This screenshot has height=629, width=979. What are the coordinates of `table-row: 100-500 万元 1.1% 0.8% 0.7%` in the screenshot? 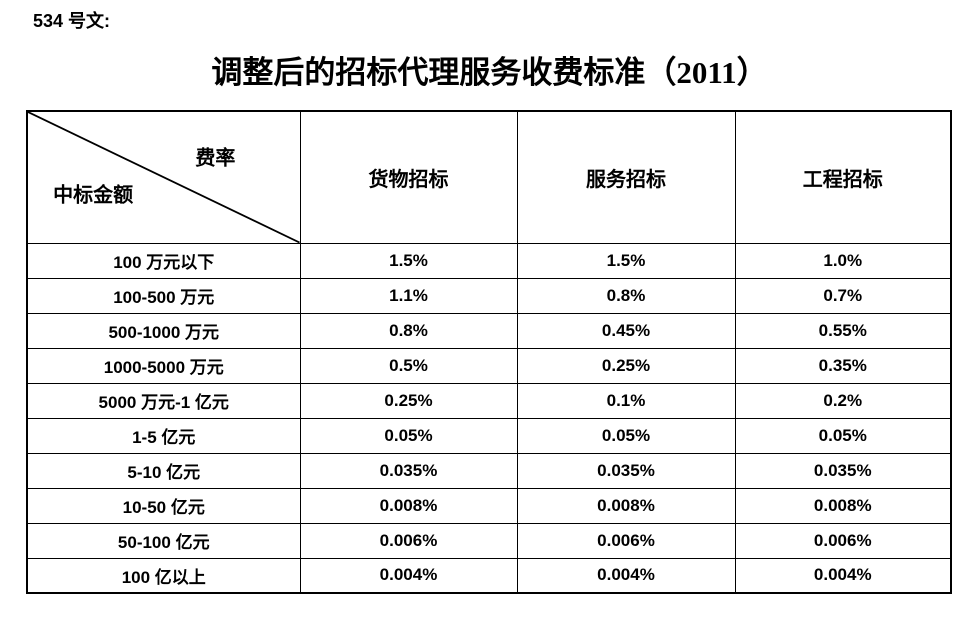 It's located at (489, 295).